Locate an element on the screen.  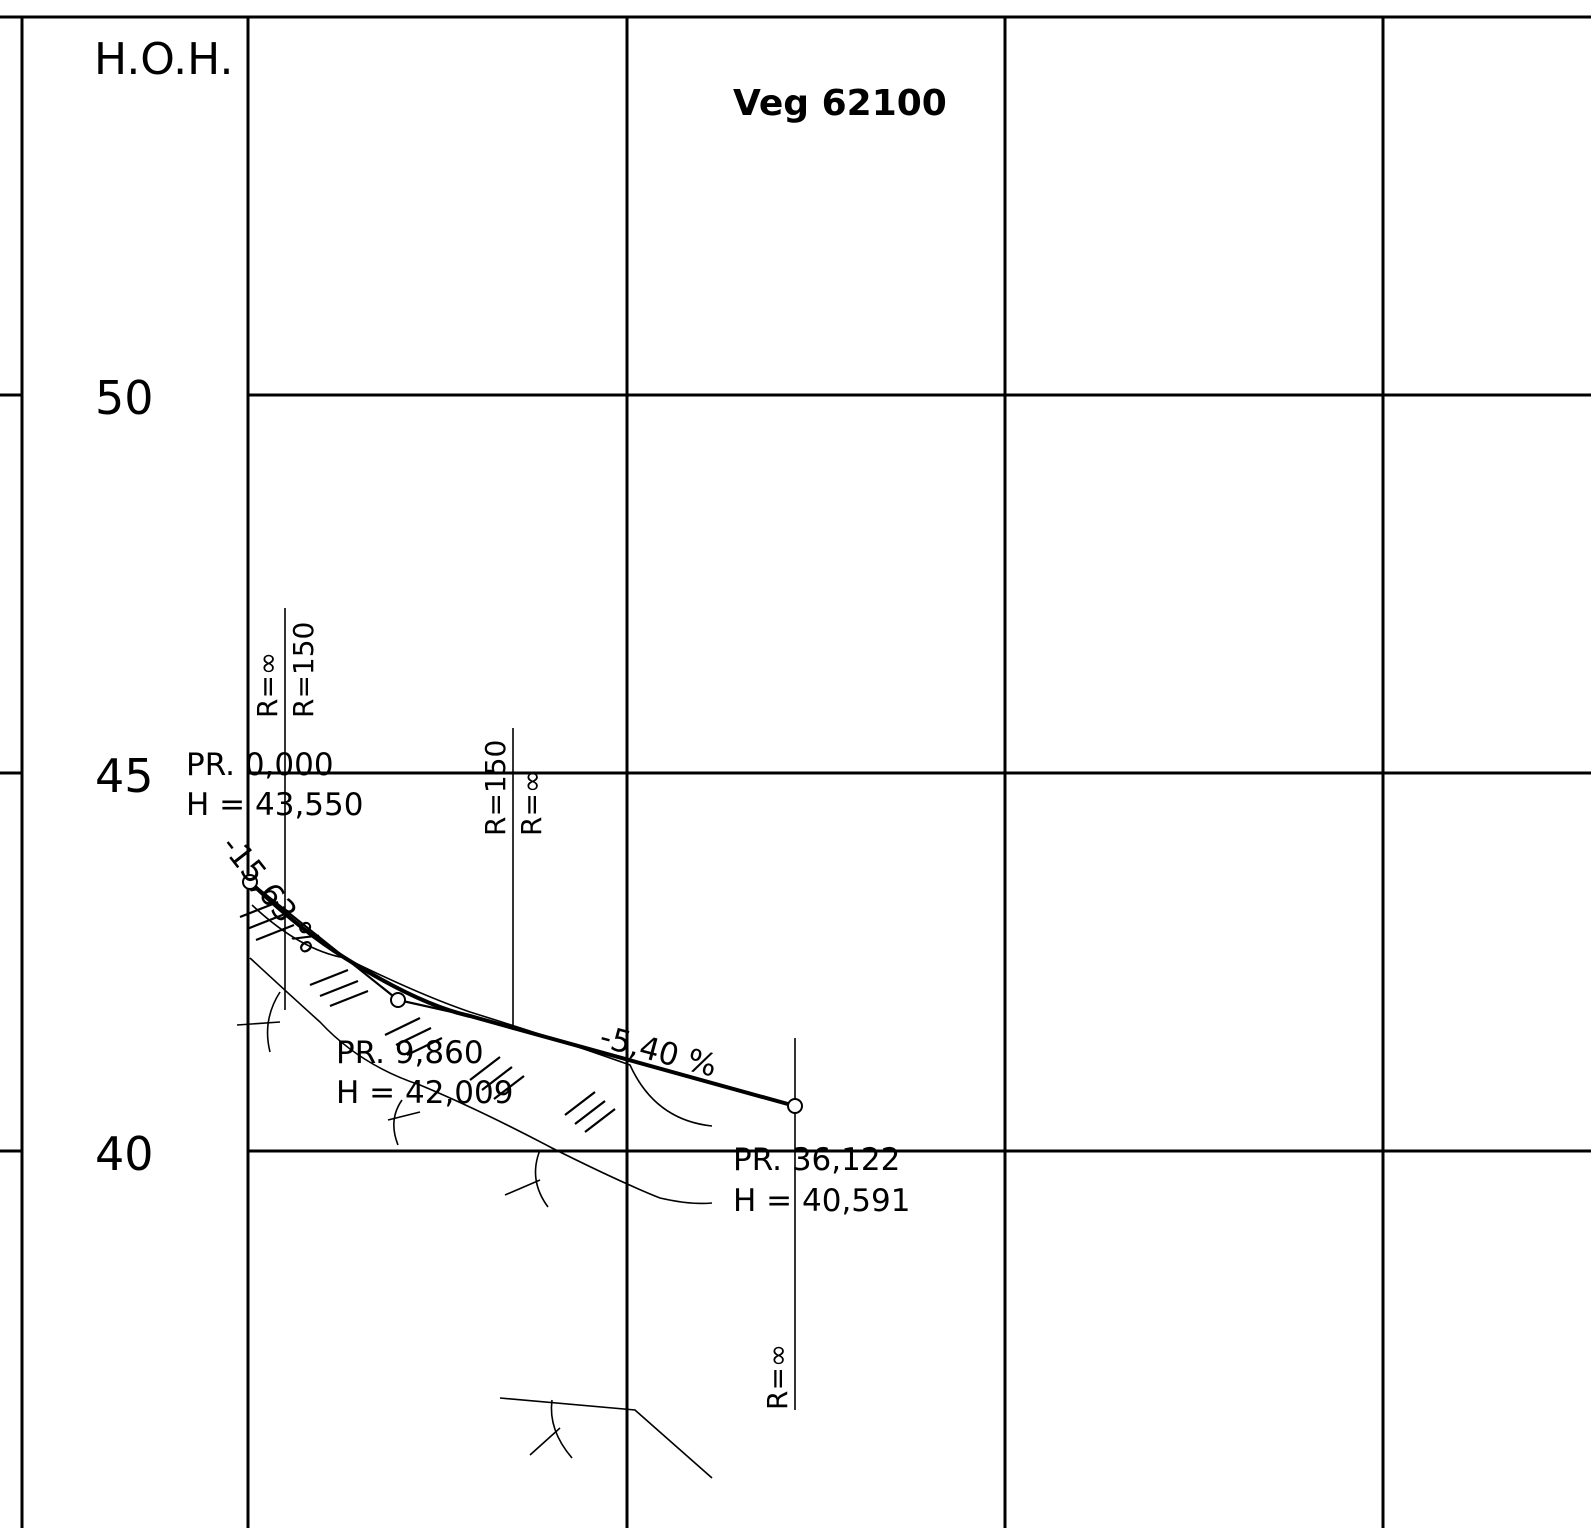
radius-label-3: R=∞ is located at coordinates (531, 803).